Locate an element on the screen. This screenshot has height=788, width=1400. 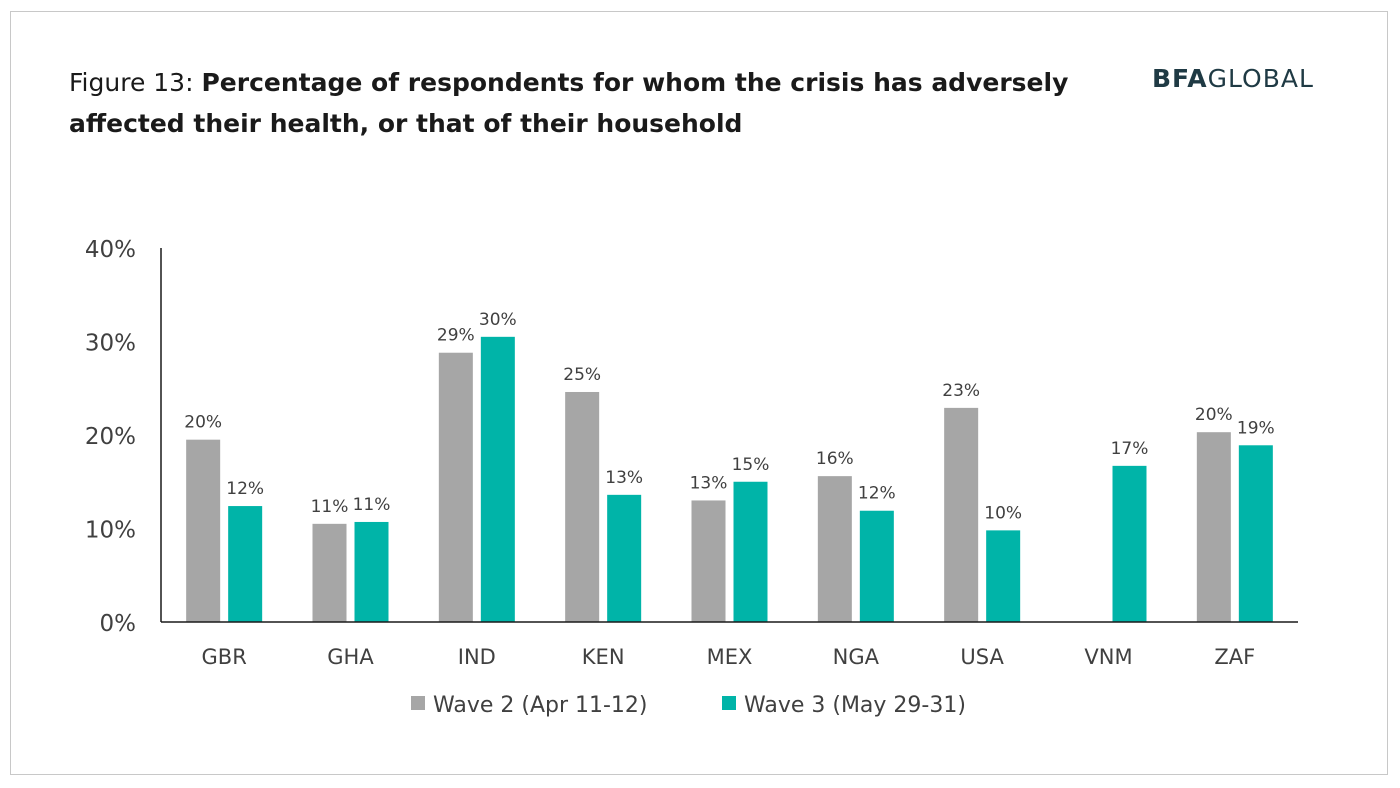
data-label: 16% is located at coordinates (835, 459).